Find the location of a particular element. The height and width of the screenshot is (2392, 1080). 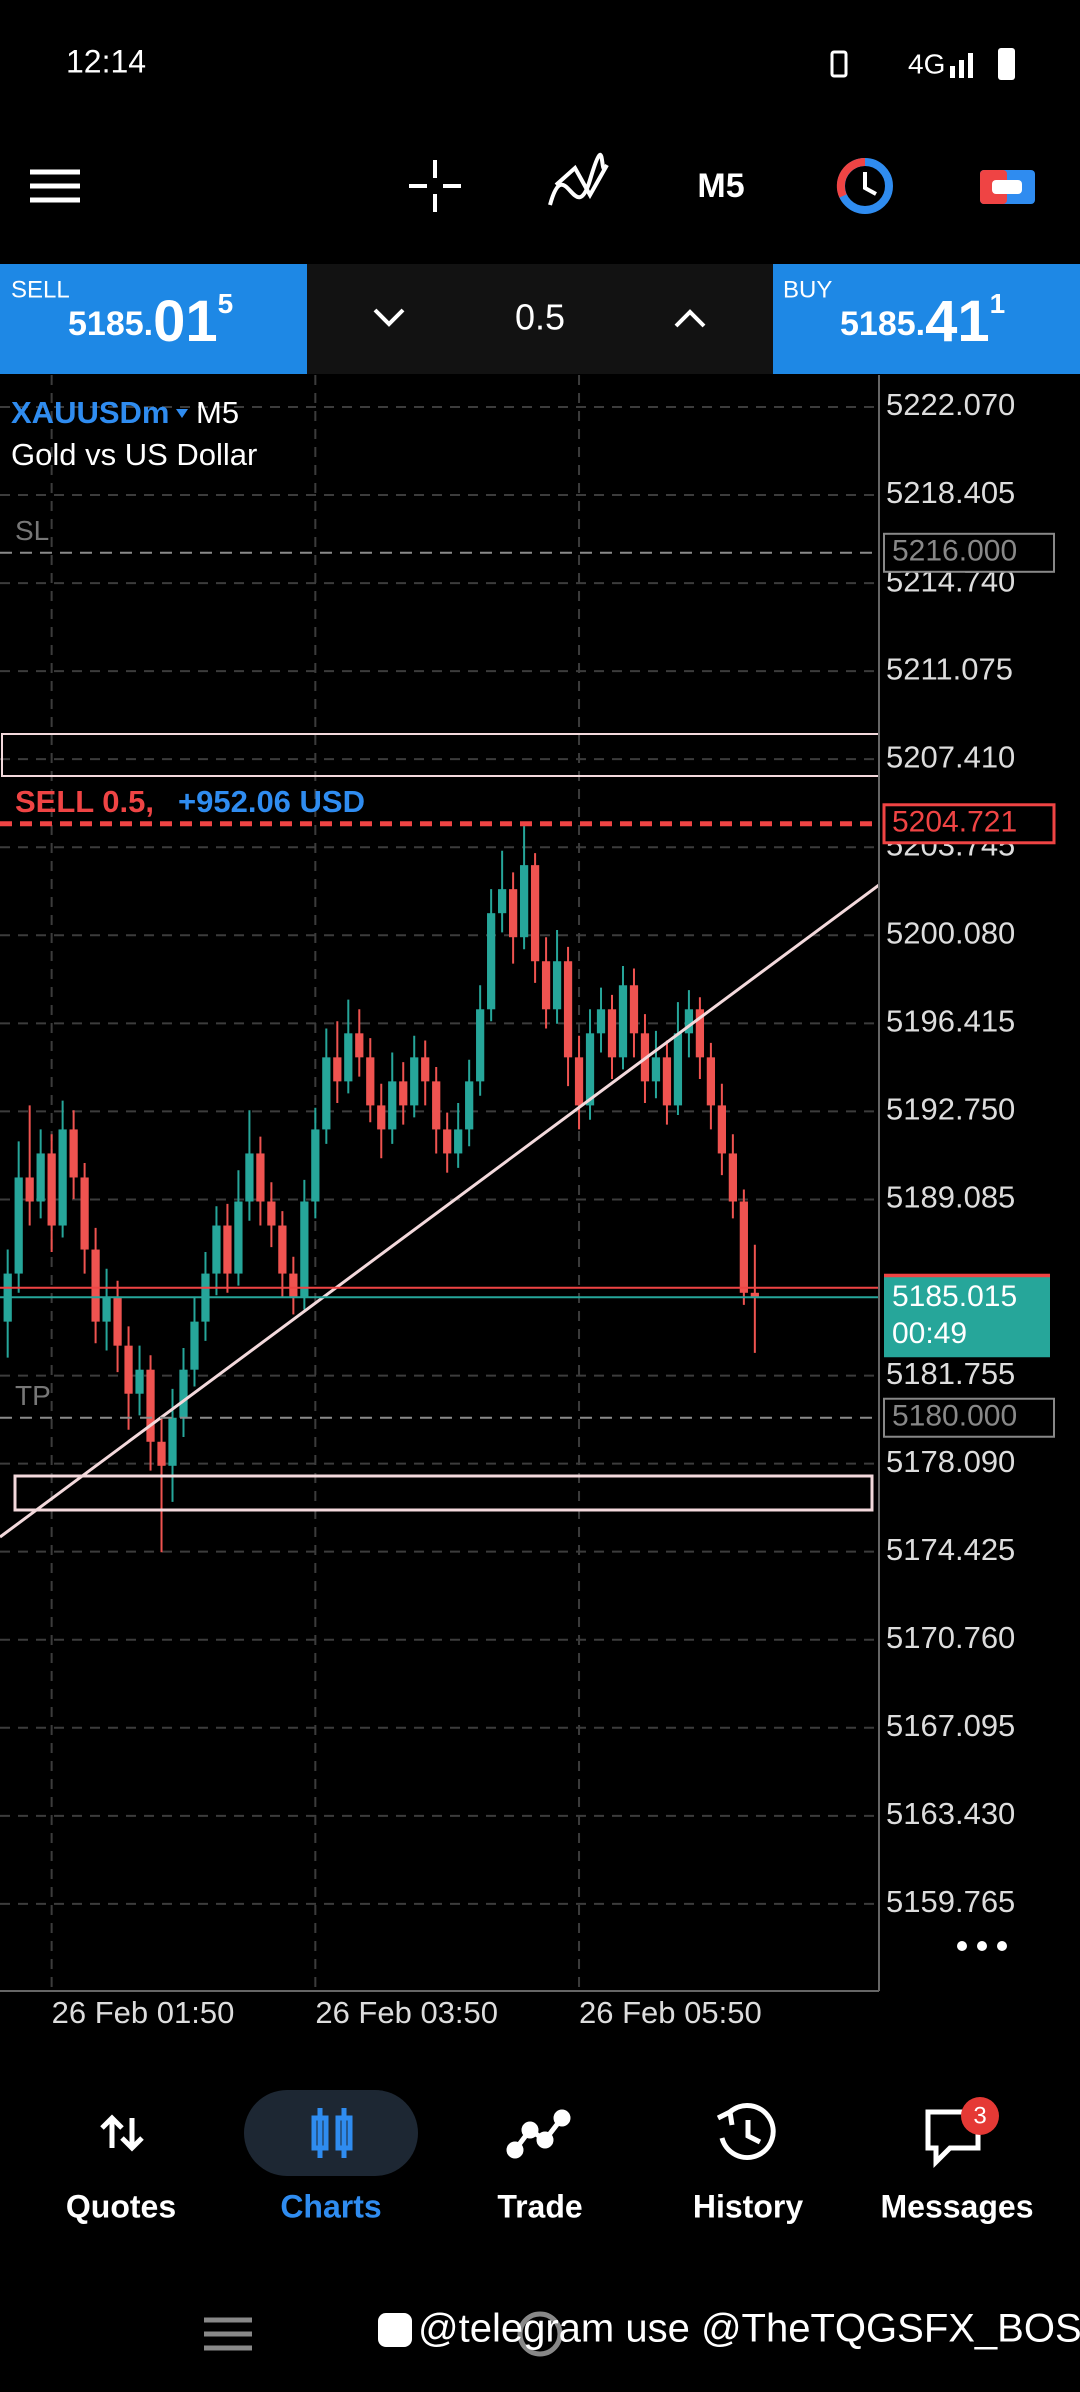

signal-bar is located at coordinates (970, 65).